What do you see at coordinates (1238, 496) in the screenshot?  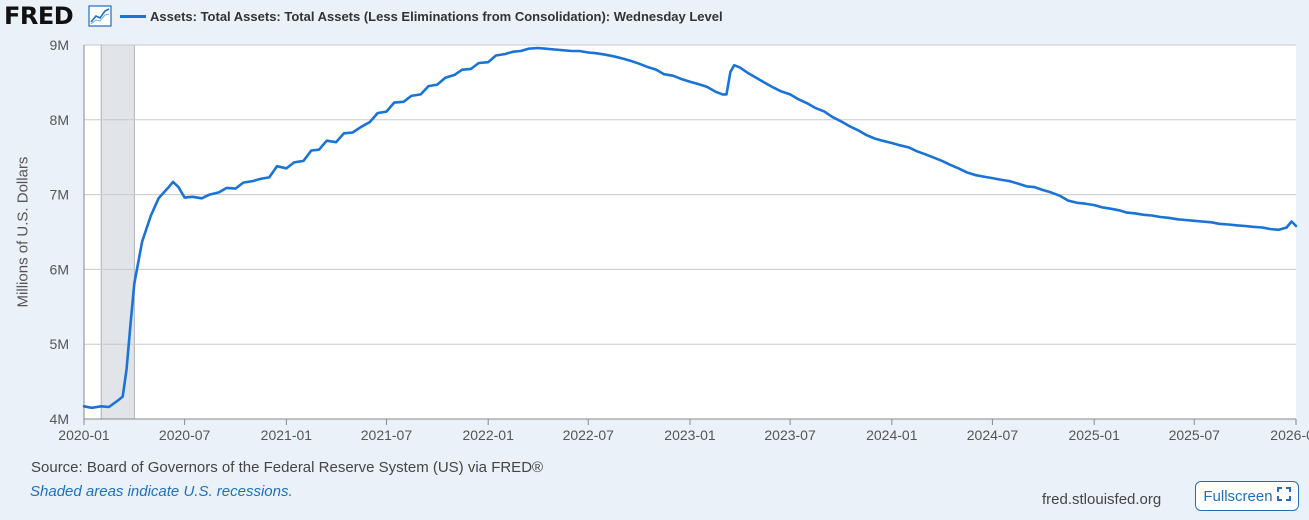 I see `fullscreen-label: Fullscreen` at bounding box center [1238, 496].